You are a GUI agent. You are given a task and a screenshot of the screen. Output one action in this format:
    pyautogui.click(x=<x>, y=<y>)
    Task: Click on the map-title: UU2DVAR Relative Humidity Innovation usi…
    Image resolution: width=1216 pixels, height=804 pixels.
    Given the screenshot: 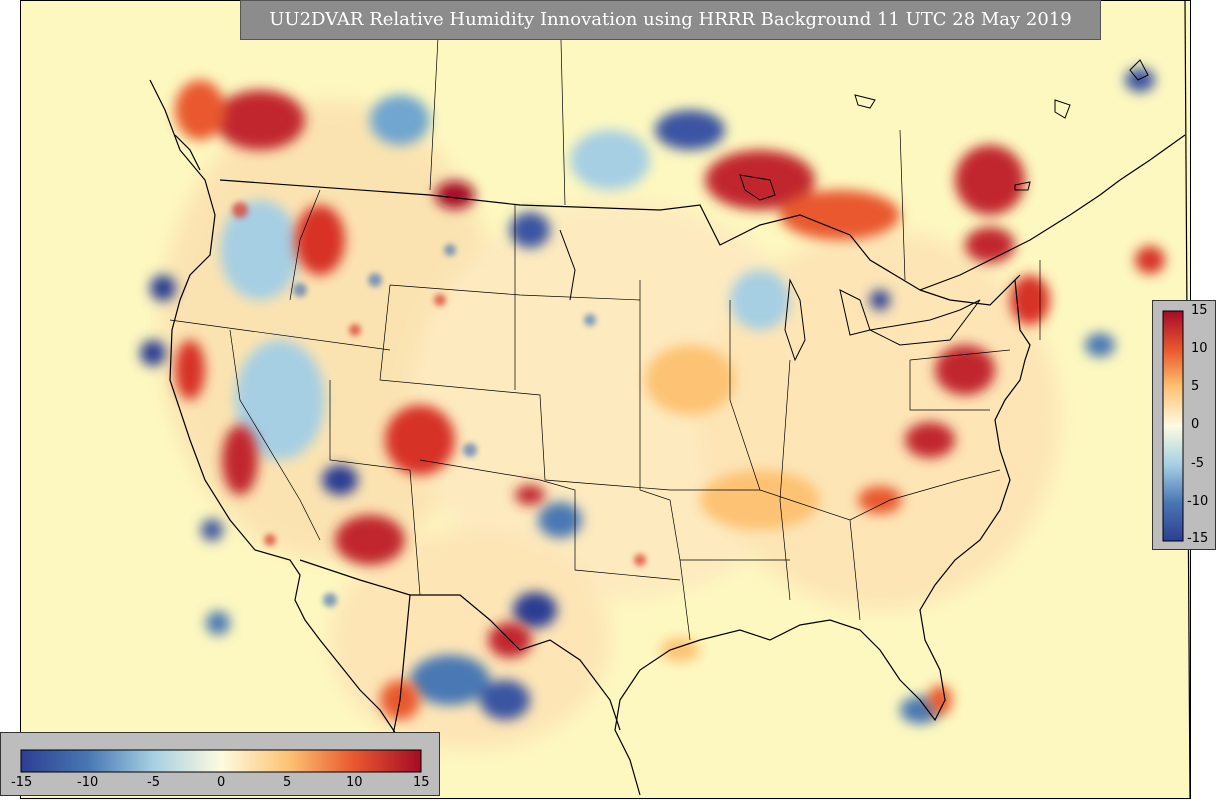 What is the action you would take?
    pyautogui.click(x=670, y=20)
    